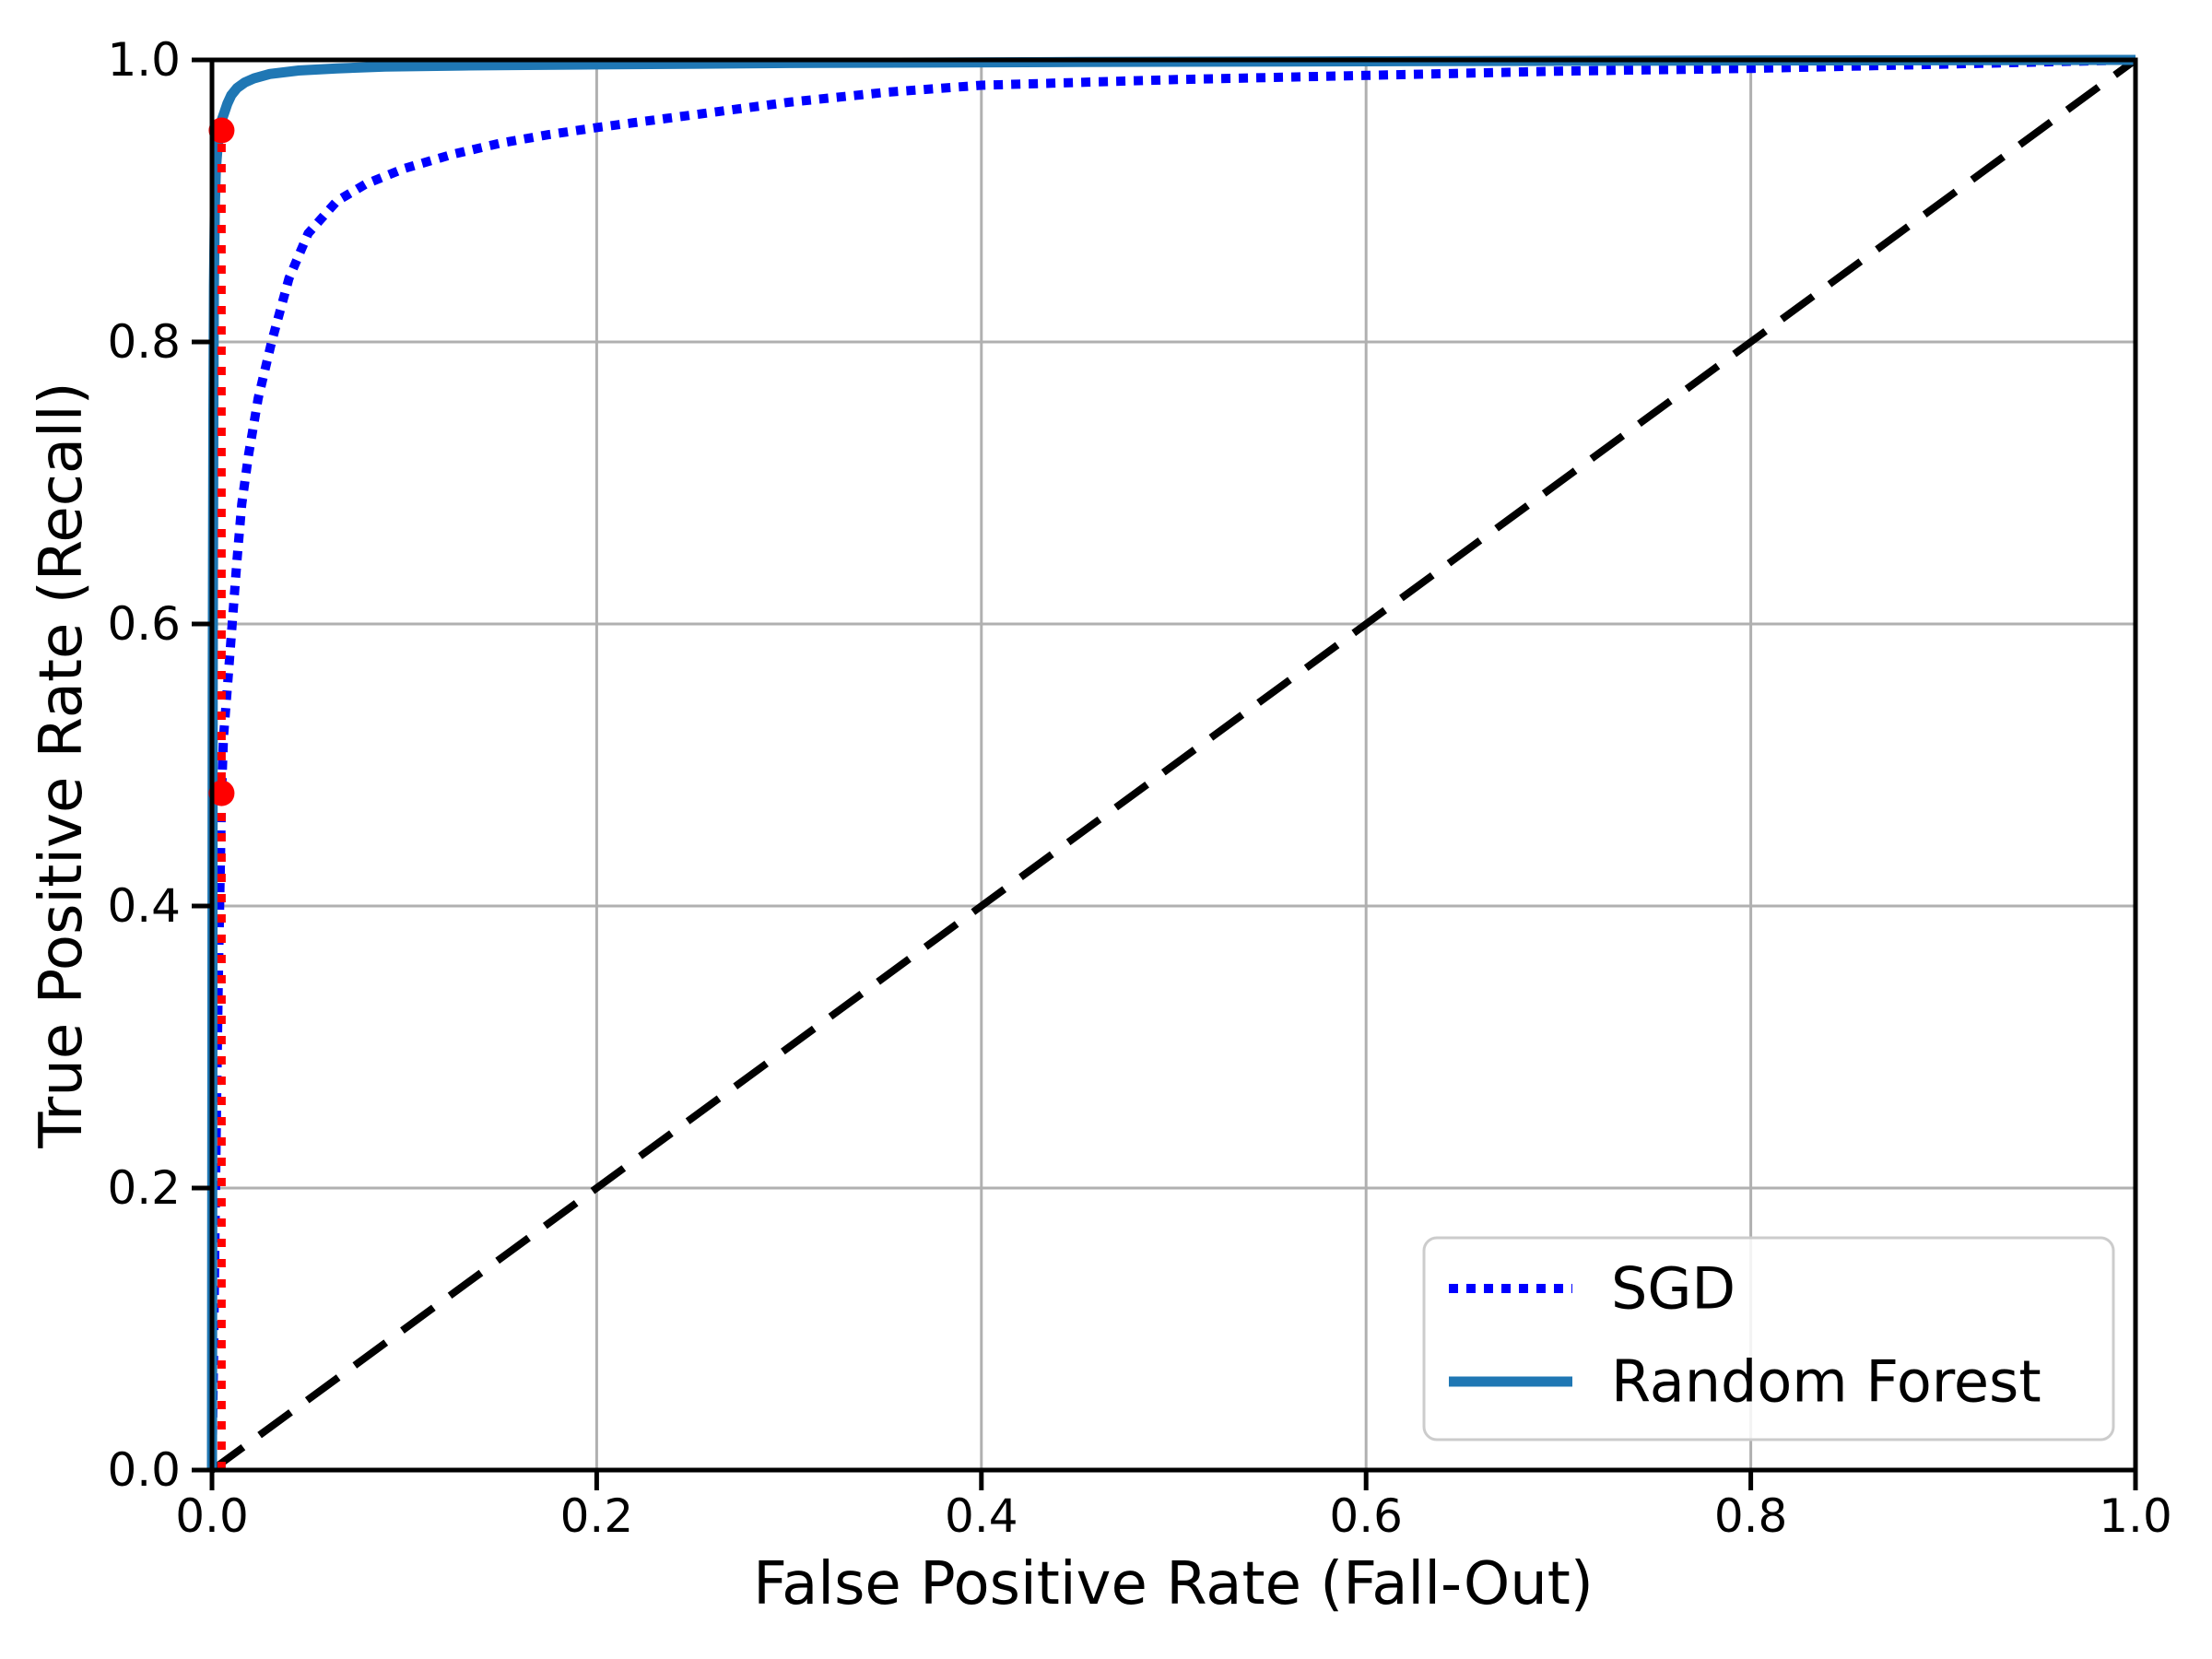 This screenshot has height=1659, width=2212. I want to click on x-tick-label: 1.0, so click(2135, 1516).